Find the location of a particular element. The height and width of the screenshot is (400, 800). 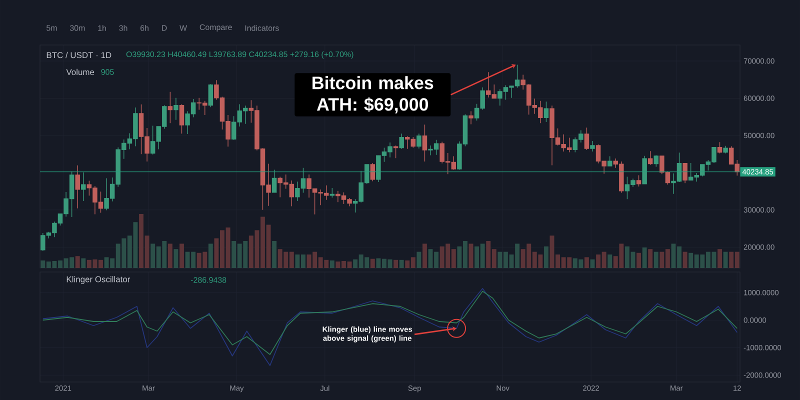

chart-title: Volume is located at coordinates (80, 72).